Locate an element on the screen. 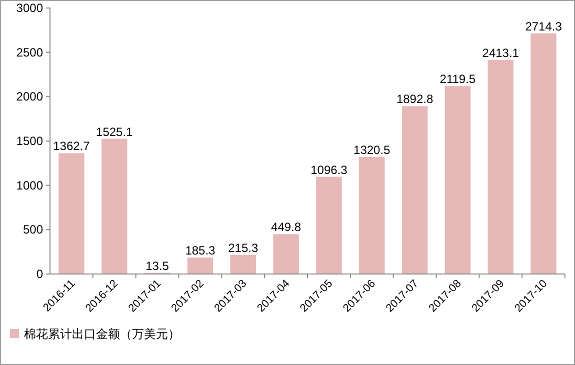  y-tick-label: 2000 is located at coordinates (30, 97).